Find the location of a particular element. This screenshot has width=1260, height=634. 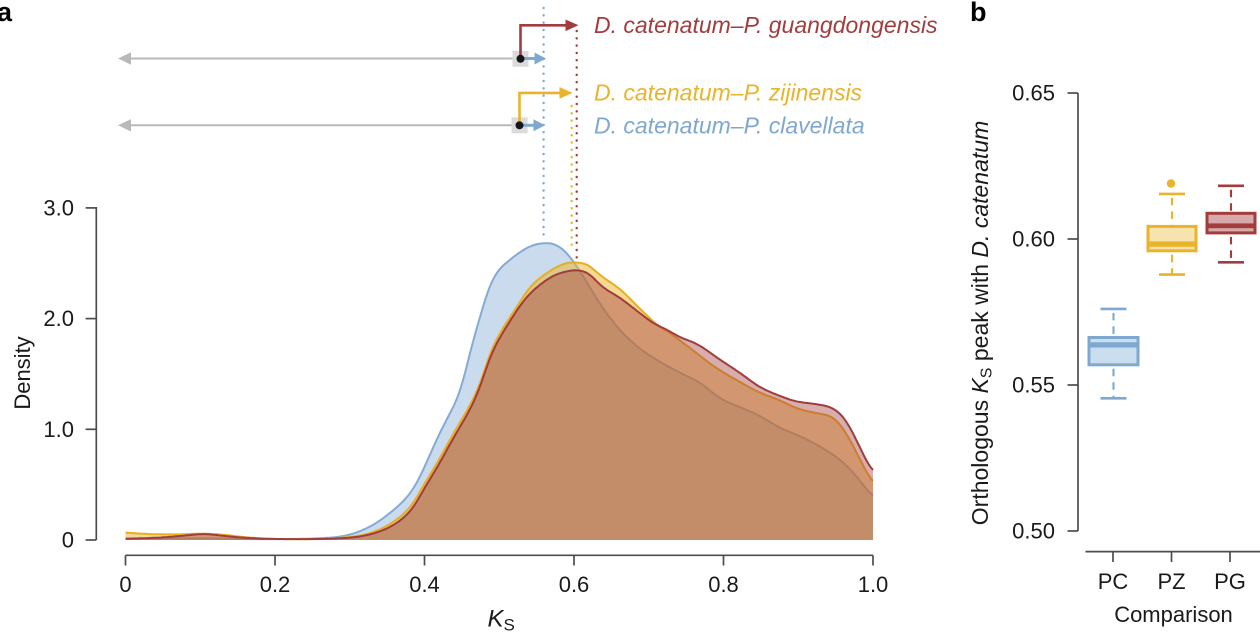

svg-text: 0.2 is located at coordinates (275, 584).